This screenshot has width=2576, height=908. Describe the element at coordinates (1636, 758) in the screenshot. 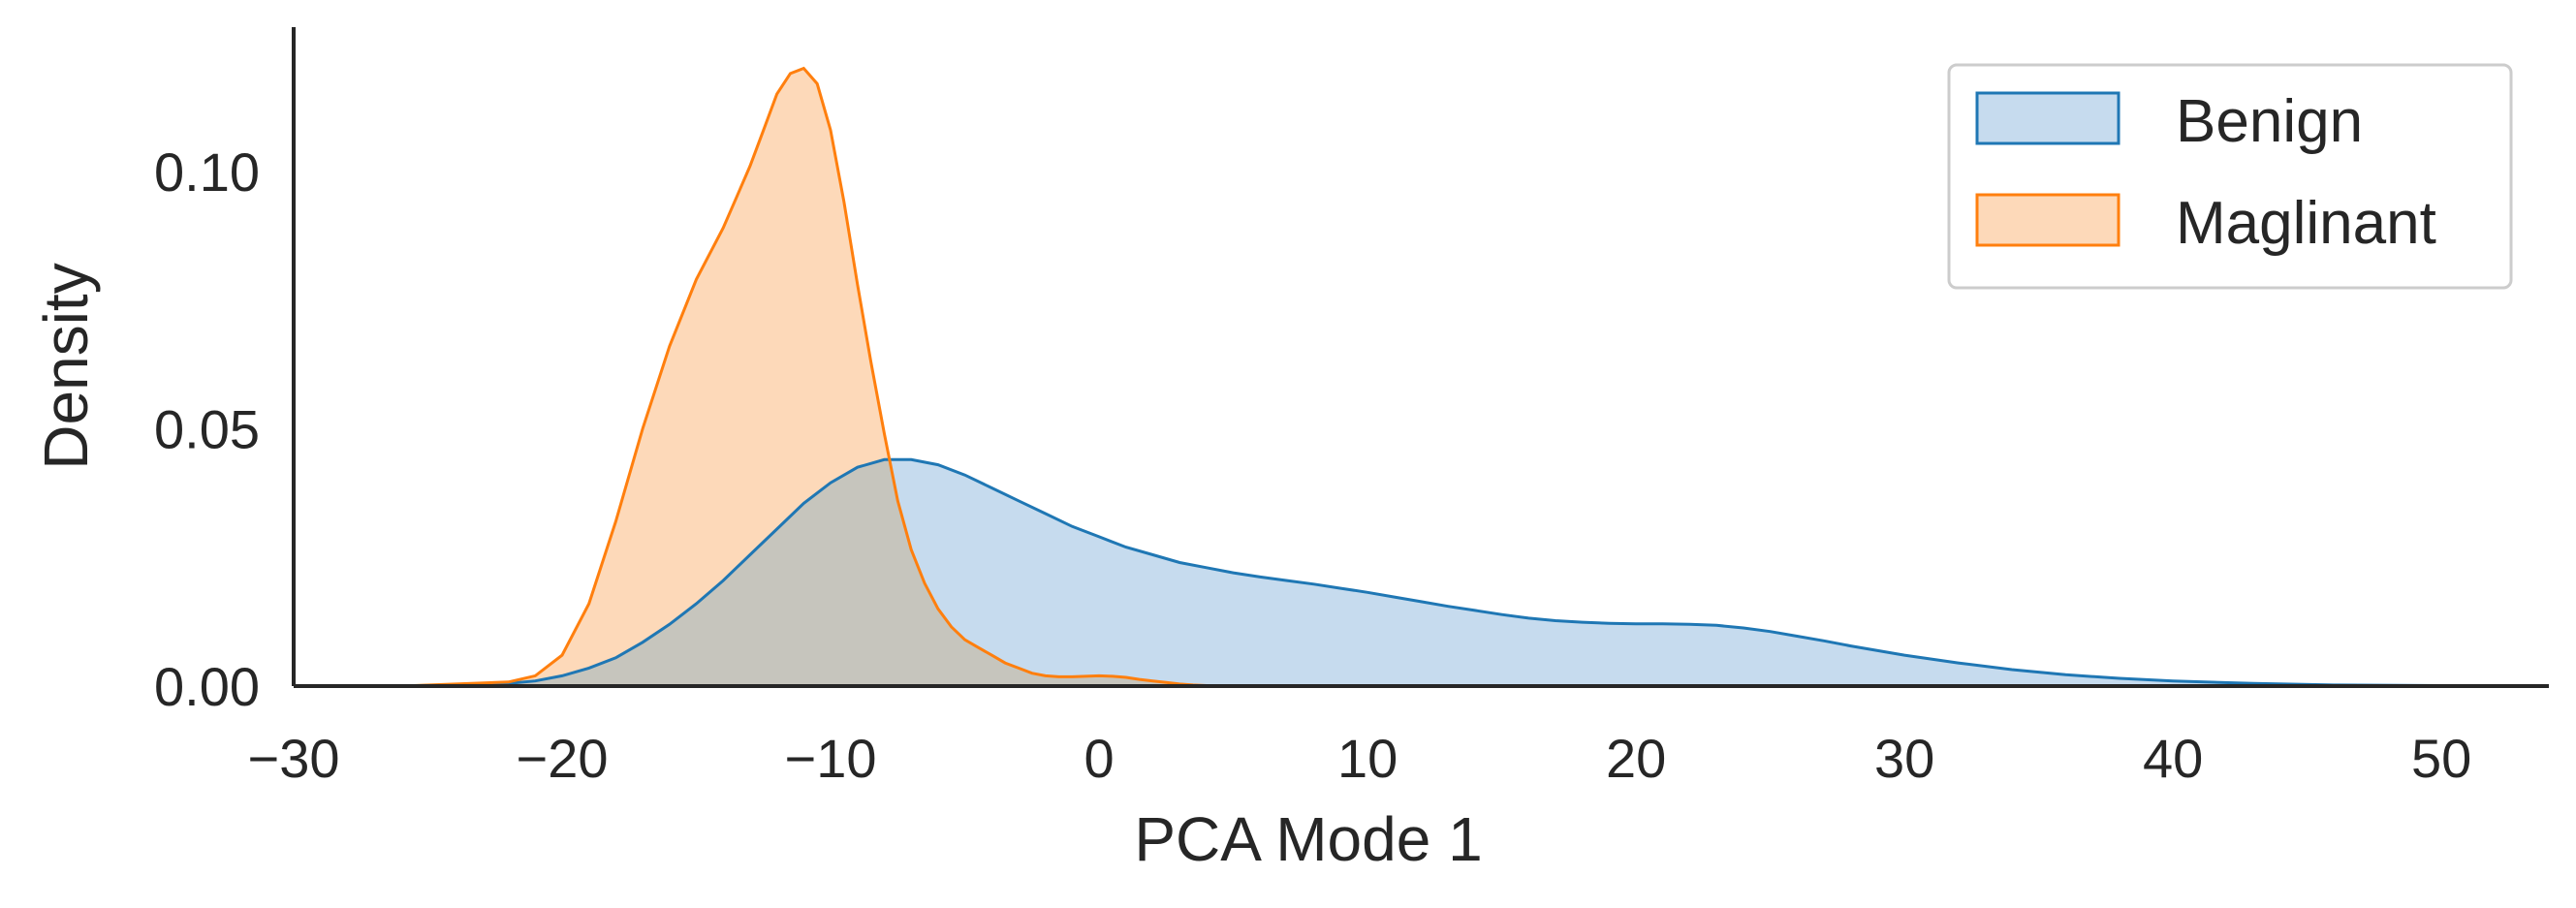

I see `x-tick-label: 20` at that location.